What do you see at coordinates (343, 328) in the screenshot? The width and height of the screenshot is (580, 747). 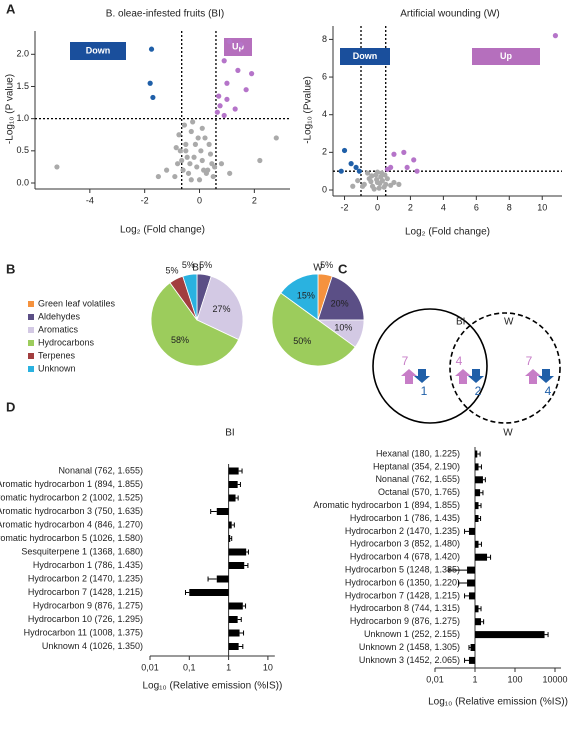 I see `slice-label: 10%` at bounding box center [343, 328].